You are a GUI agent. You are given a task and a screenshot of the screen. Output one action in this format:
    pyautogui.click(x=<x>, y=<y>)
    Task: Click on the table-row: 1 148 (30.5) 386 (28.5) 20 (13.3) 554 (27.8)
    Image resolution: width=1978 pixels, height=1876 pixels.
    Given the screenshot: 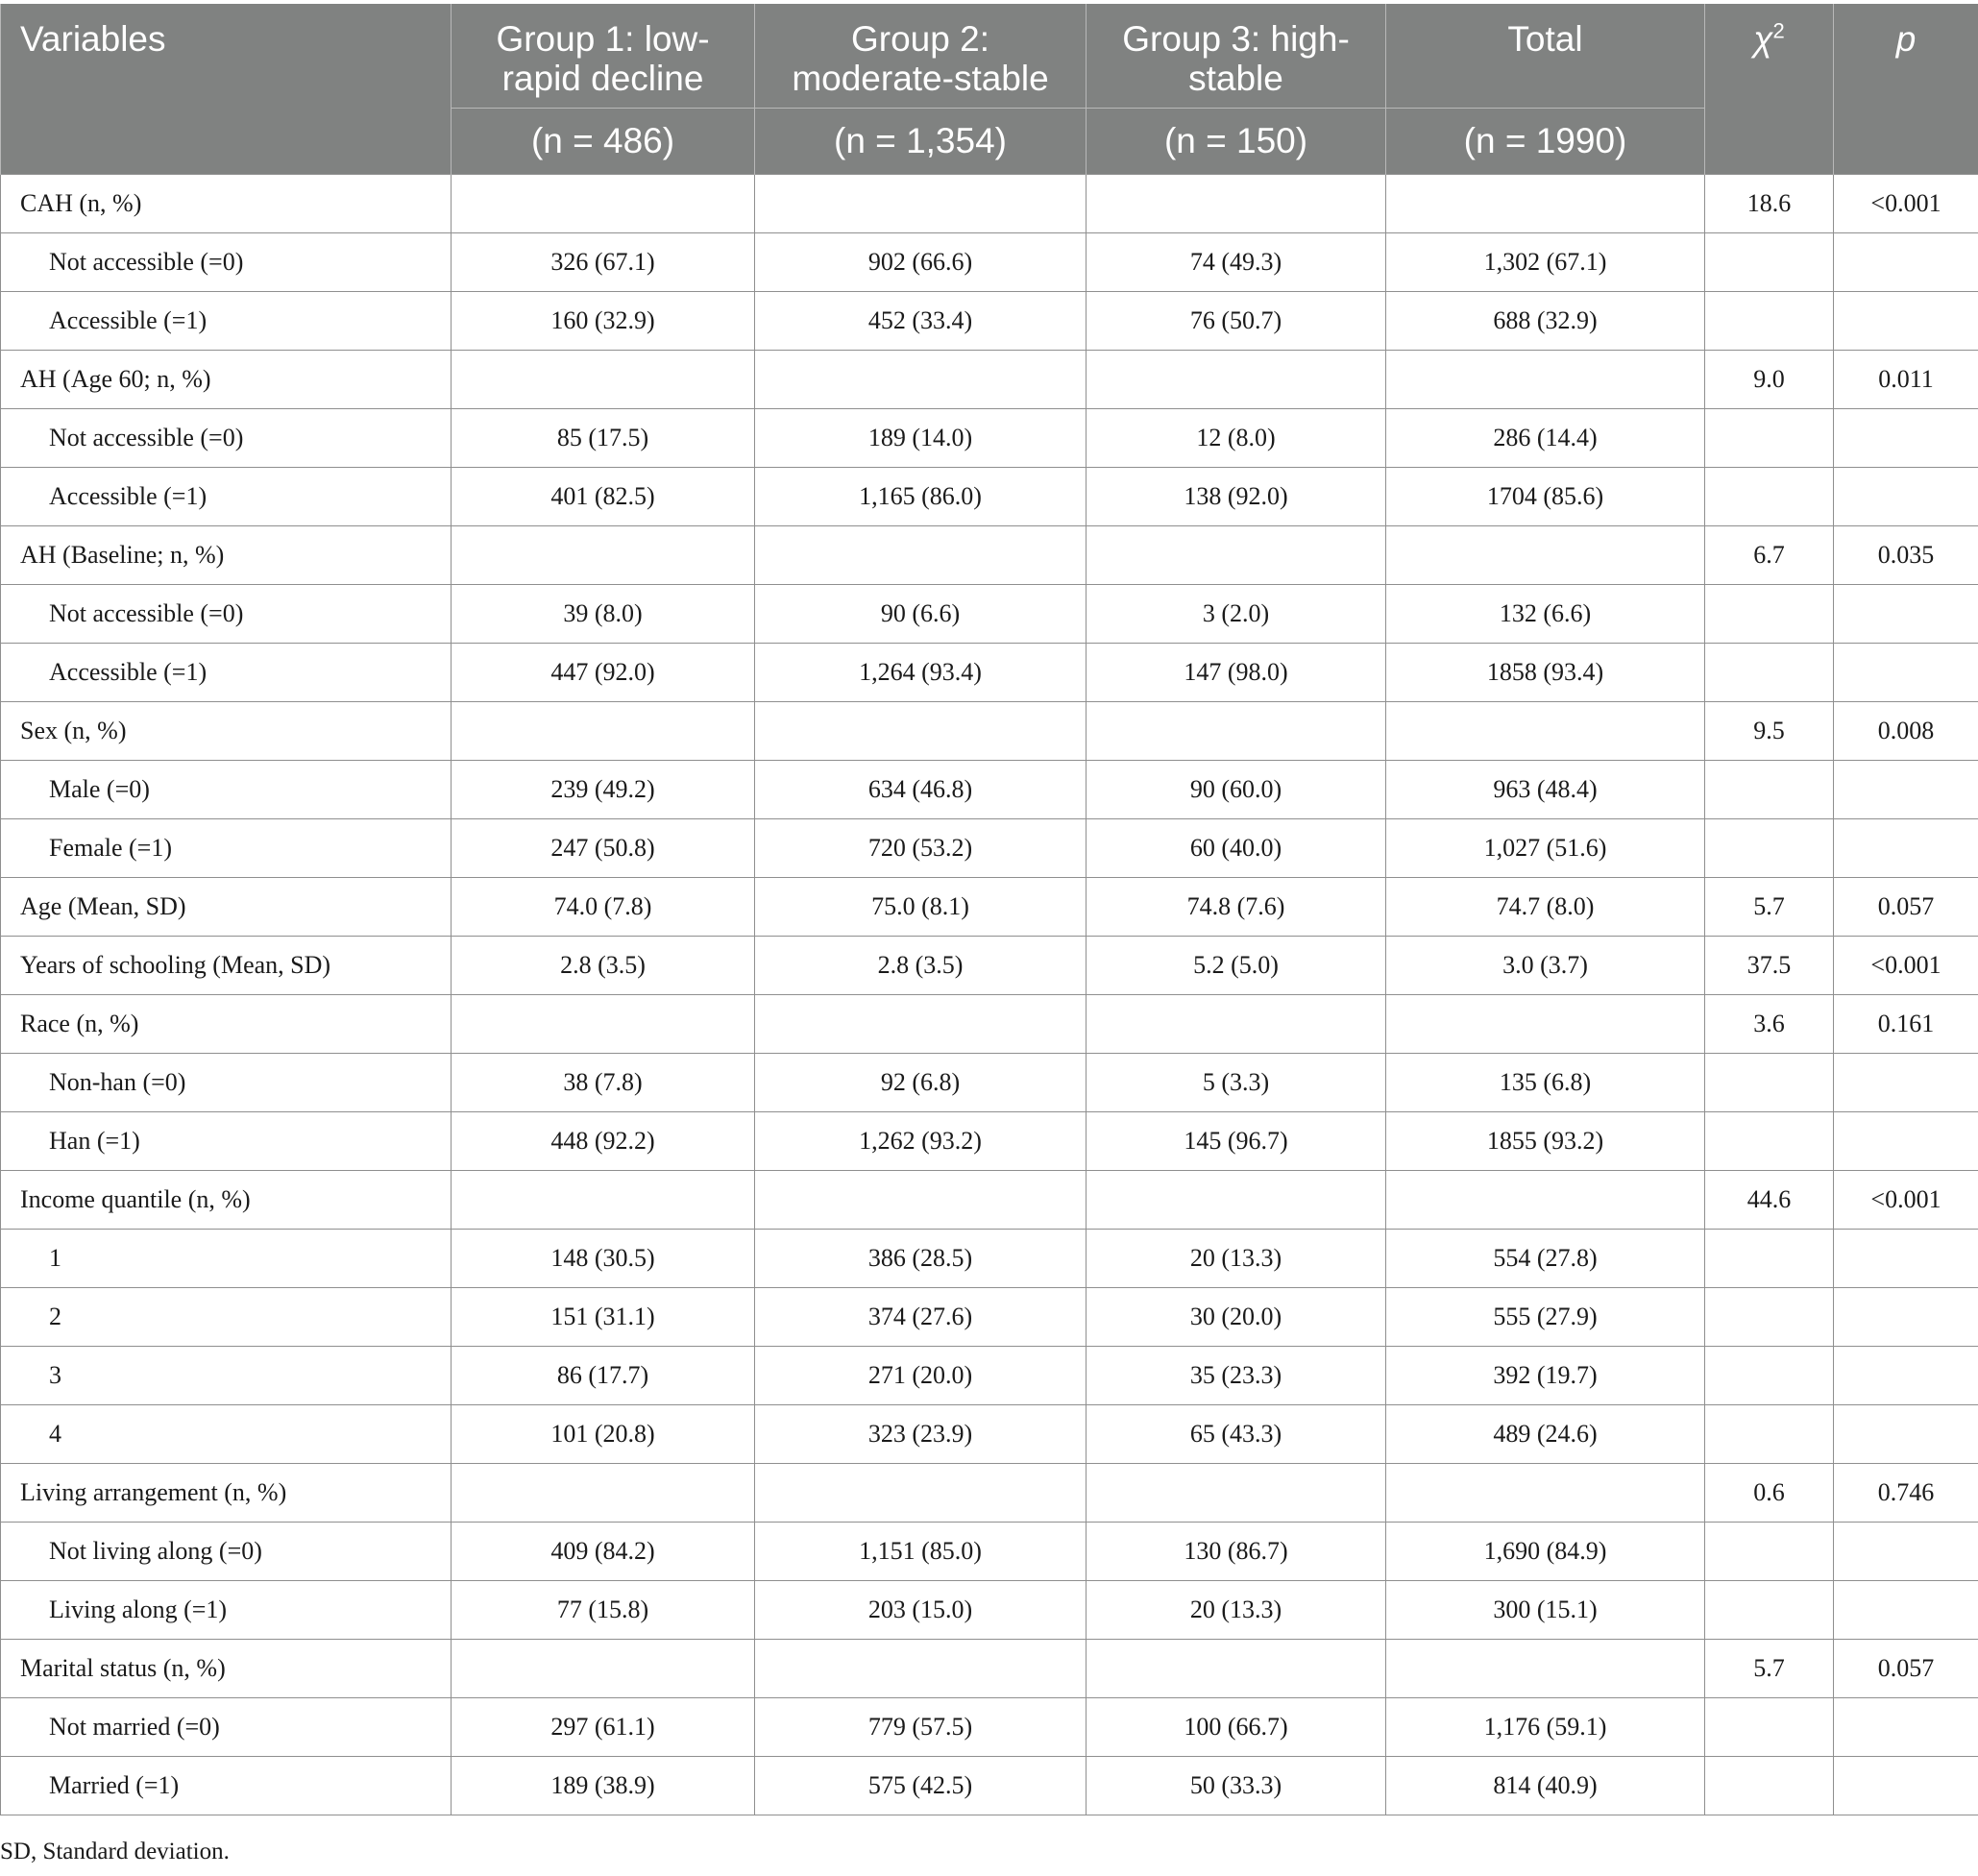 What is the action you would take?
    pyautogui.click(x=989, y=1258)
    